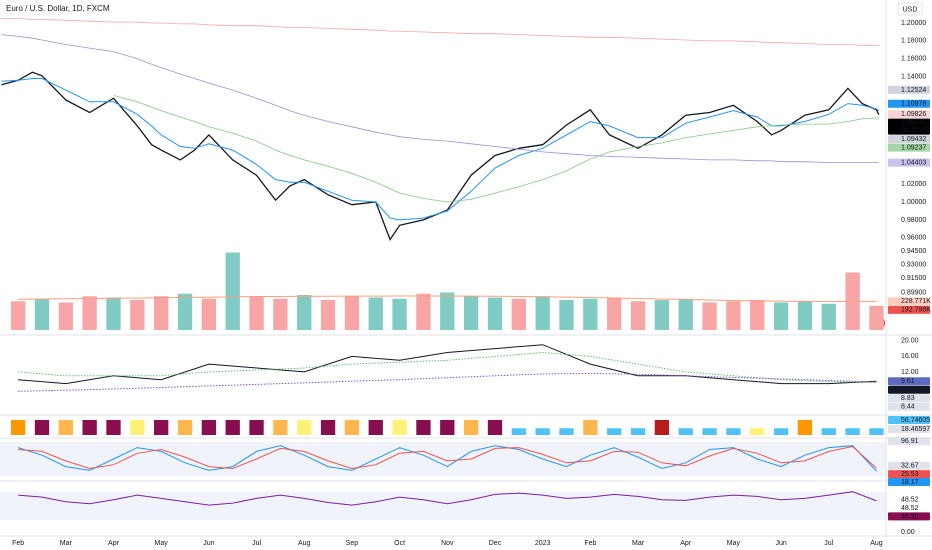 The image size is (932, 550). Describe the element at coordinates (256, 543) in the screenshot. I see `x-tick-label: Jul` at that location.